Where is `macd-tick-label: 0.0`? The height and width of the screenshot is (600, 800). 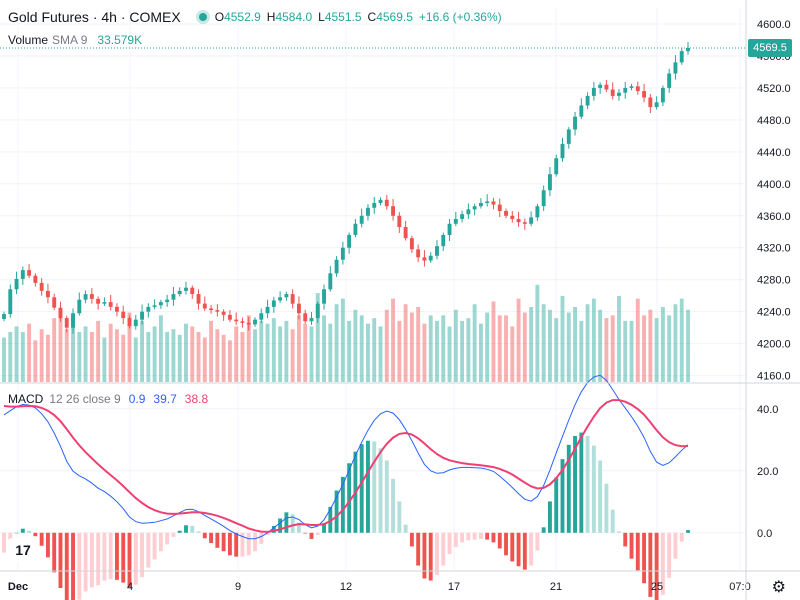 macd-tick-label: 0.0 is located at coordinates (764, 534).